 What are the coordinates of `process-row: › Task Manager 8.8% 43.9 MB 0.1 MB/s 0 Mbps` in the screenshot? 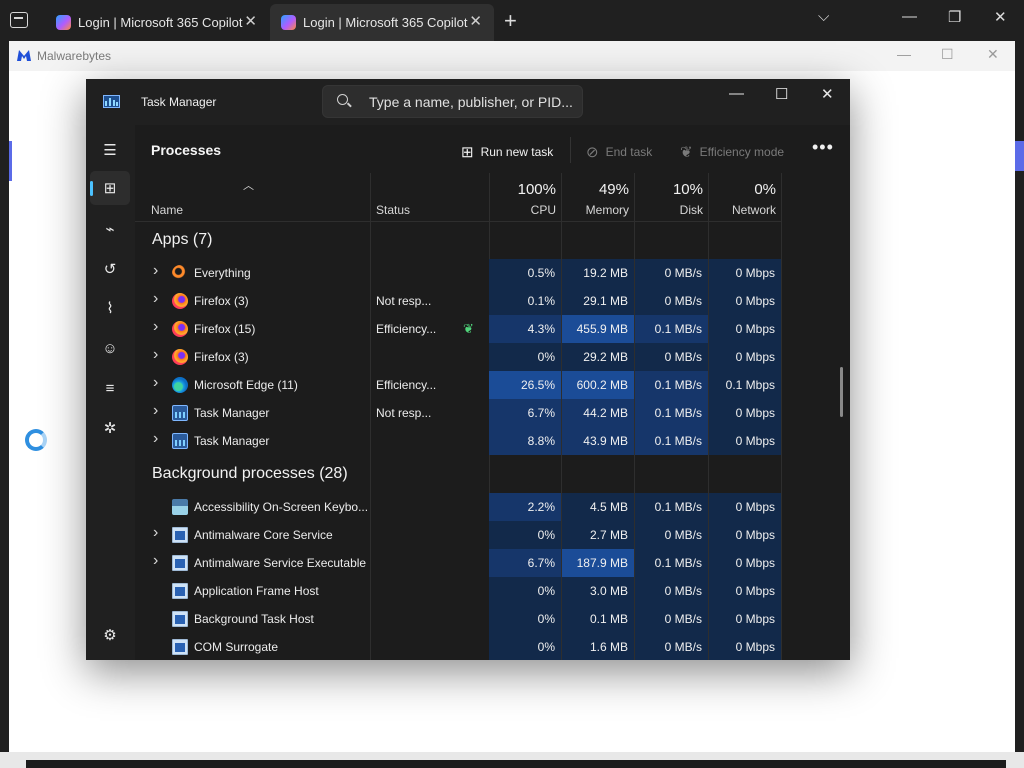 It's located at (458, 441).